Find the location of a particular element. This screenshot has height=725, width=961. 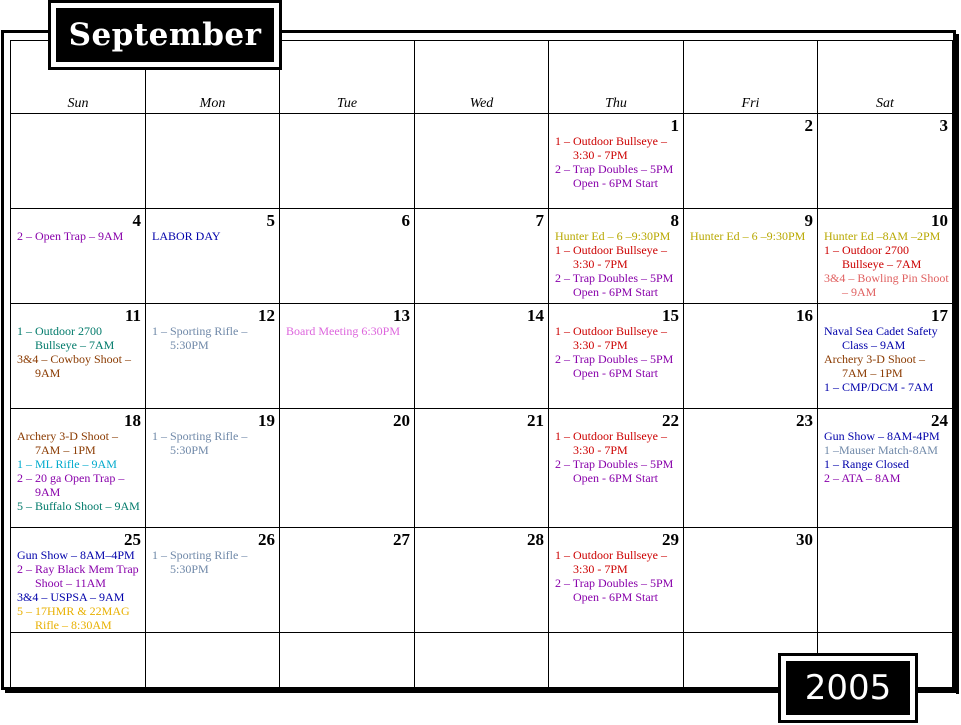

day-number: 14 is located at coordinates (535, 315).